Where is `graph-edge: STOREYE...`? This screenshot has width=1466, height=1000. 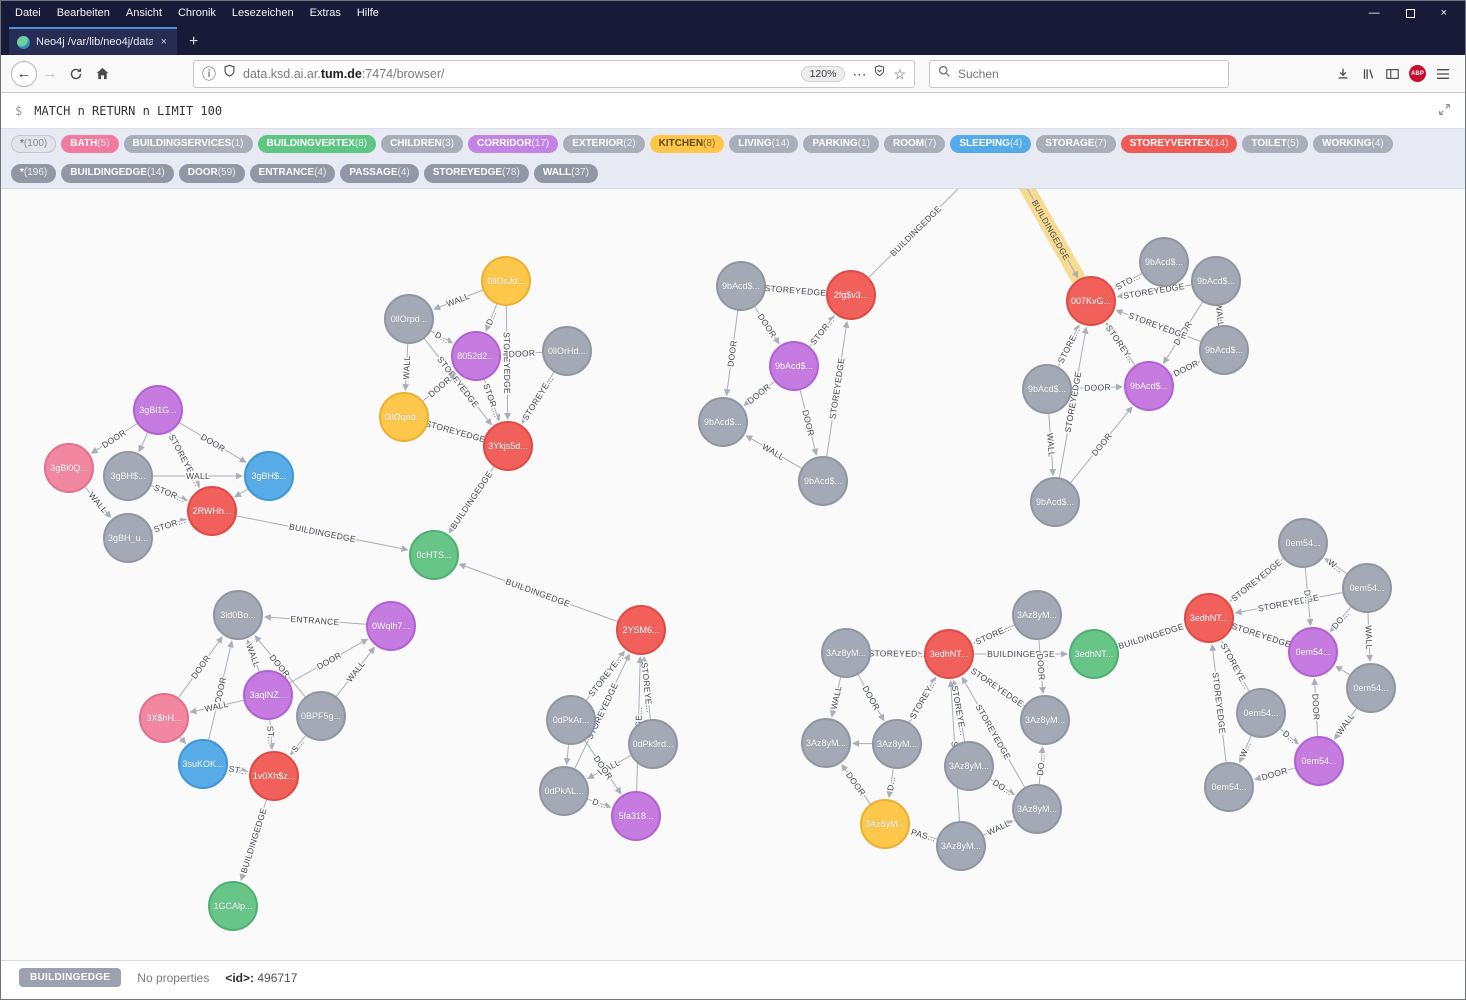 graph-edge: STOREYE... is located at coordinates (538, 397).